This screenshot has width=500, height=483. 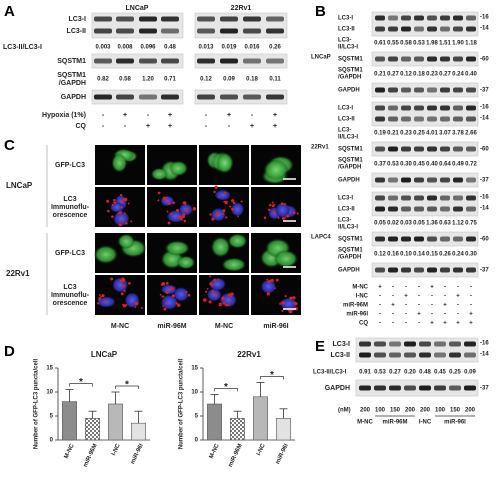 What do you see at coordinates (69, 287) in the screenshot?
I see `channel-label: LC3` at bounding box center [69, 287].